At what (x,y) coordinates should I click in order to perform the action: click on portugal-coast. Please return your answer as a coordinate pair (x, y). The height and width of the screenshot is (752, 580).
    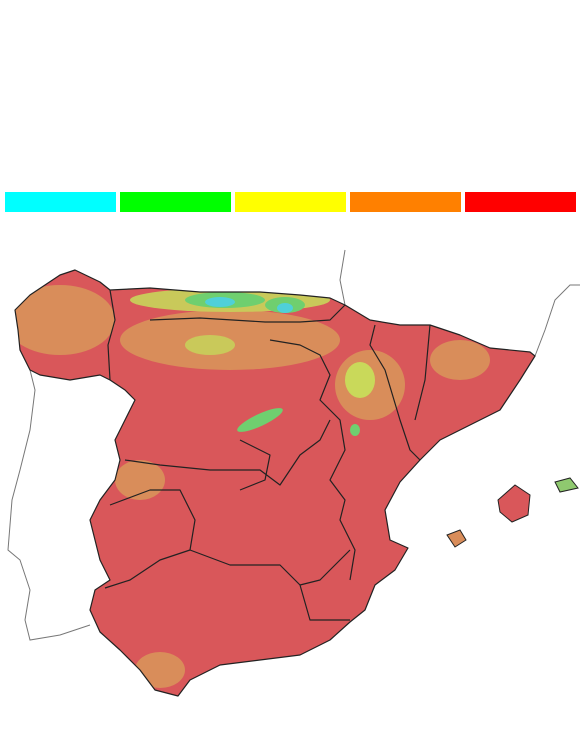
    Looking at the image, I should click on (49, 505).